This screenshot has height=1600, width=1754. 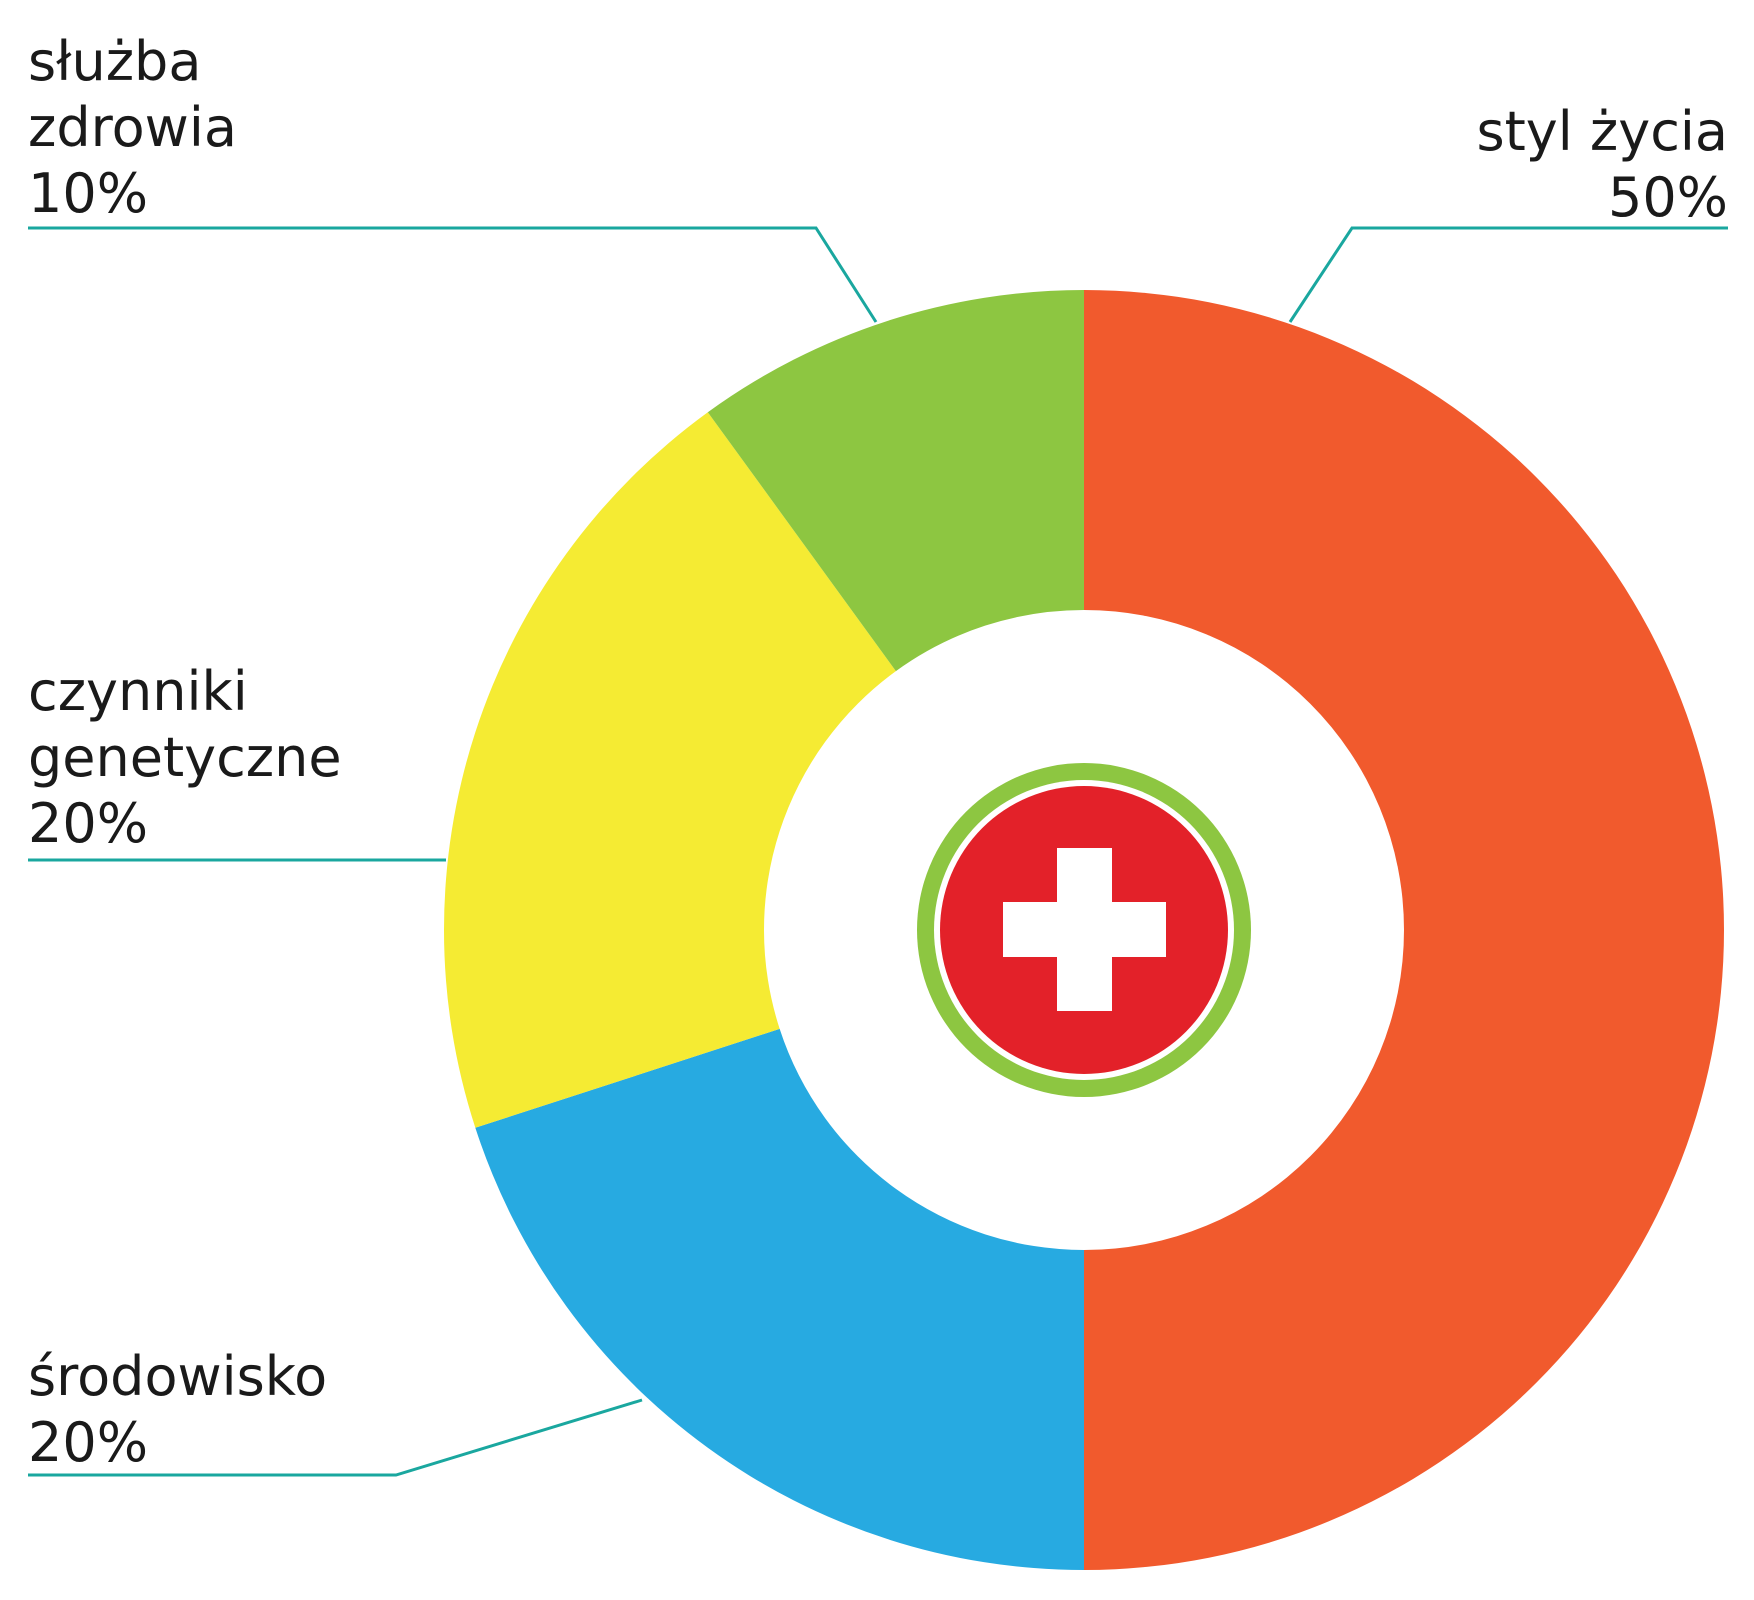 I want to click on slice-sluzba-zdrowia, so click(x=895, y=481).